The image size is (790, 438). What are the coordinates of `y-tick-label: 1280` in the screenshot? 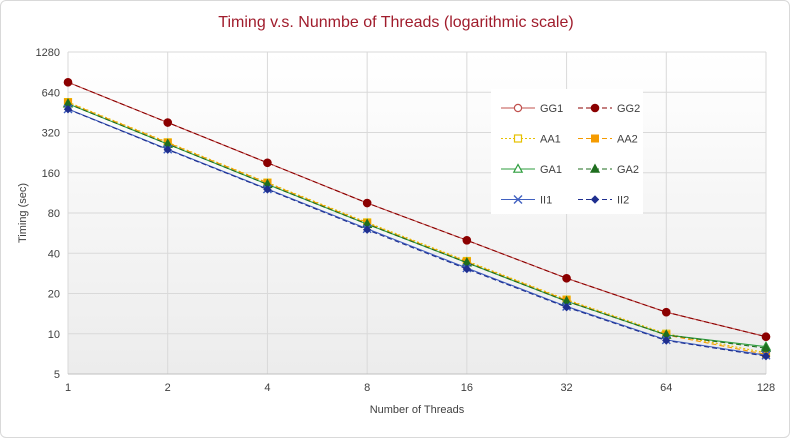 It's located at (48, 53).